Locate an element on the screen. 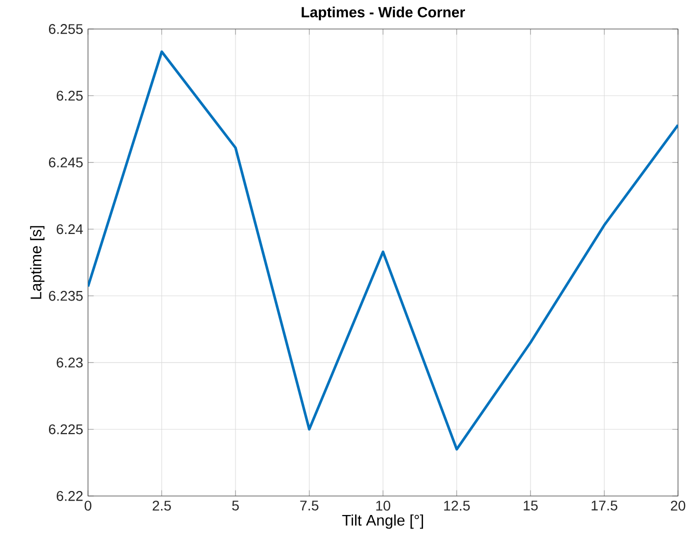 Image resolution: width=689 pixels, height=558 pixels. y-tick-label: 6.24 is located at coordinates (69, 229).